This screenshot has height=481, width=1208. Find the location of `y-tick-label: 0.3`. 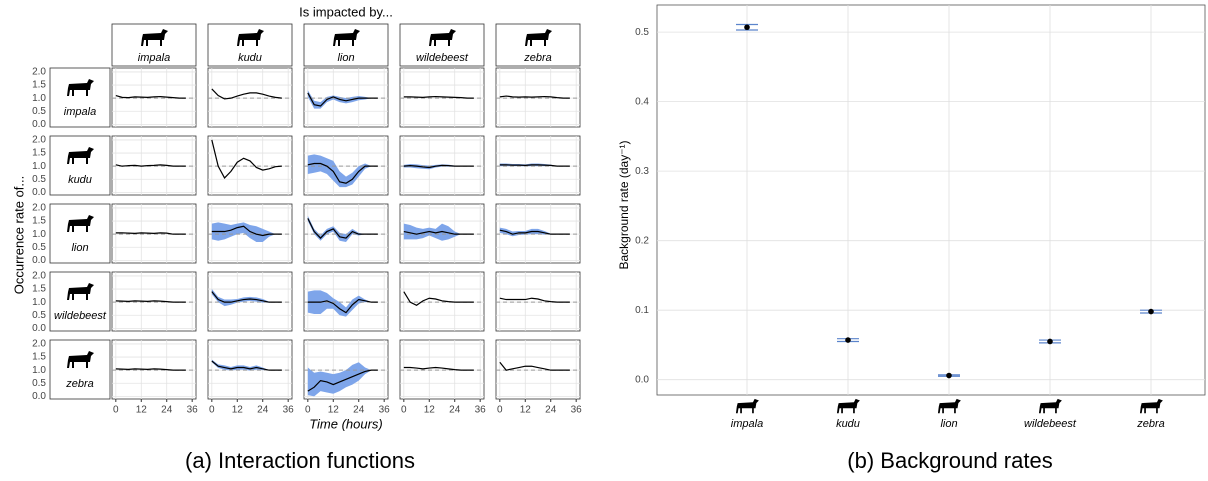

y-tick-label: 0.3 is located at coordinates (642, 171).